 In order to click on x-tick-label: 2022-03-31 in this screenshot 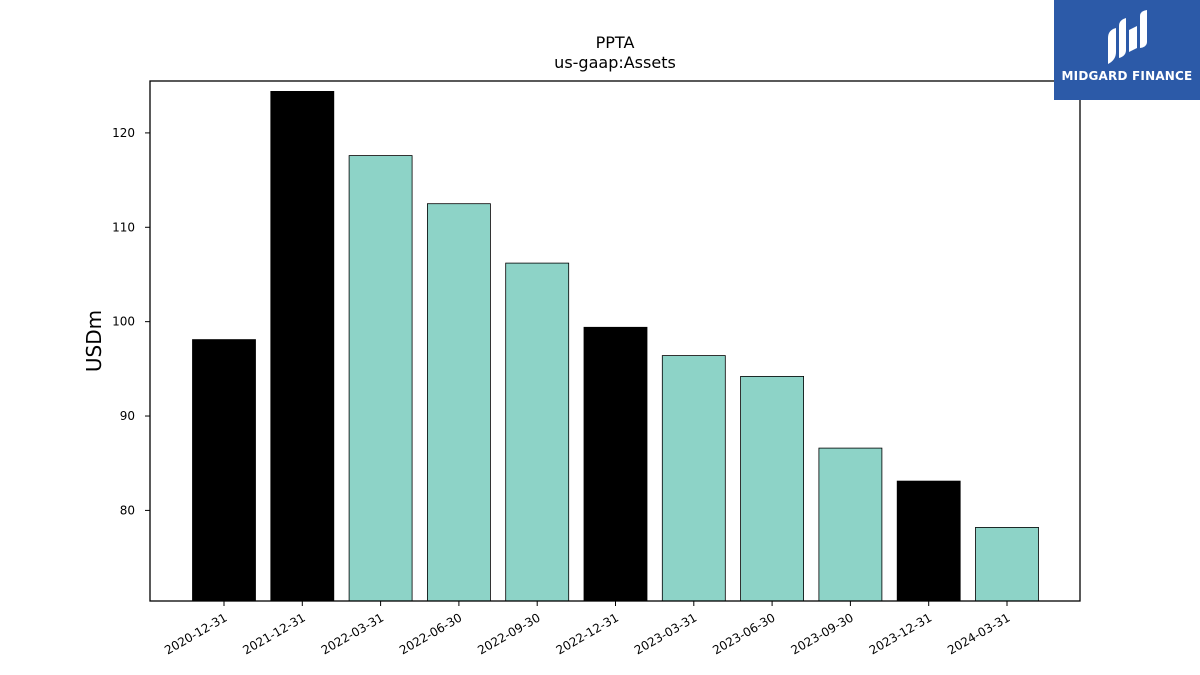, I will do `click(352, 633)`.